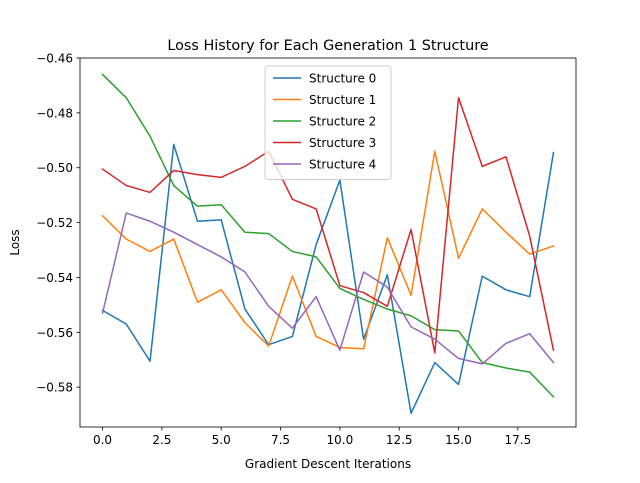 This screenshot has height=483, width=640. What do you see at coordinates (54, 278) in the screenshot?
I see `y-tick-label: −0.54` at bounding box center [54, 278].